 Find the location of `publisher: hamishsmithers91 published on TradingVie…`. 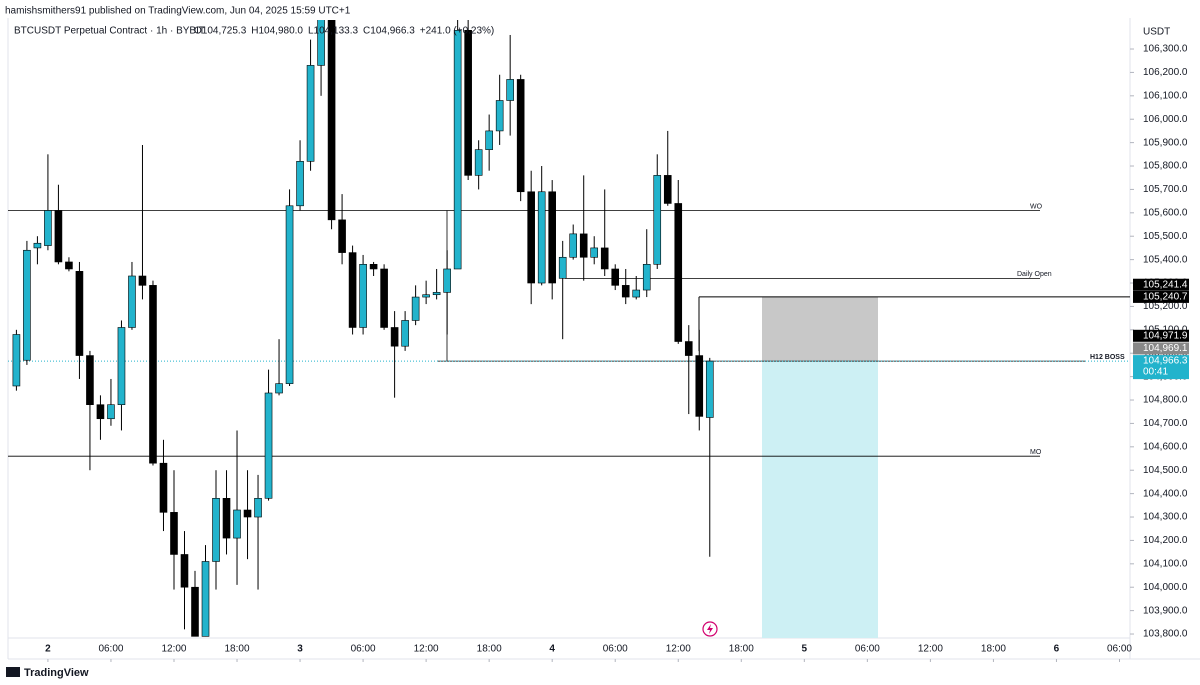

publisher: hamishsmithers91 published on TradingVie… is located at coordinates (178, 11).